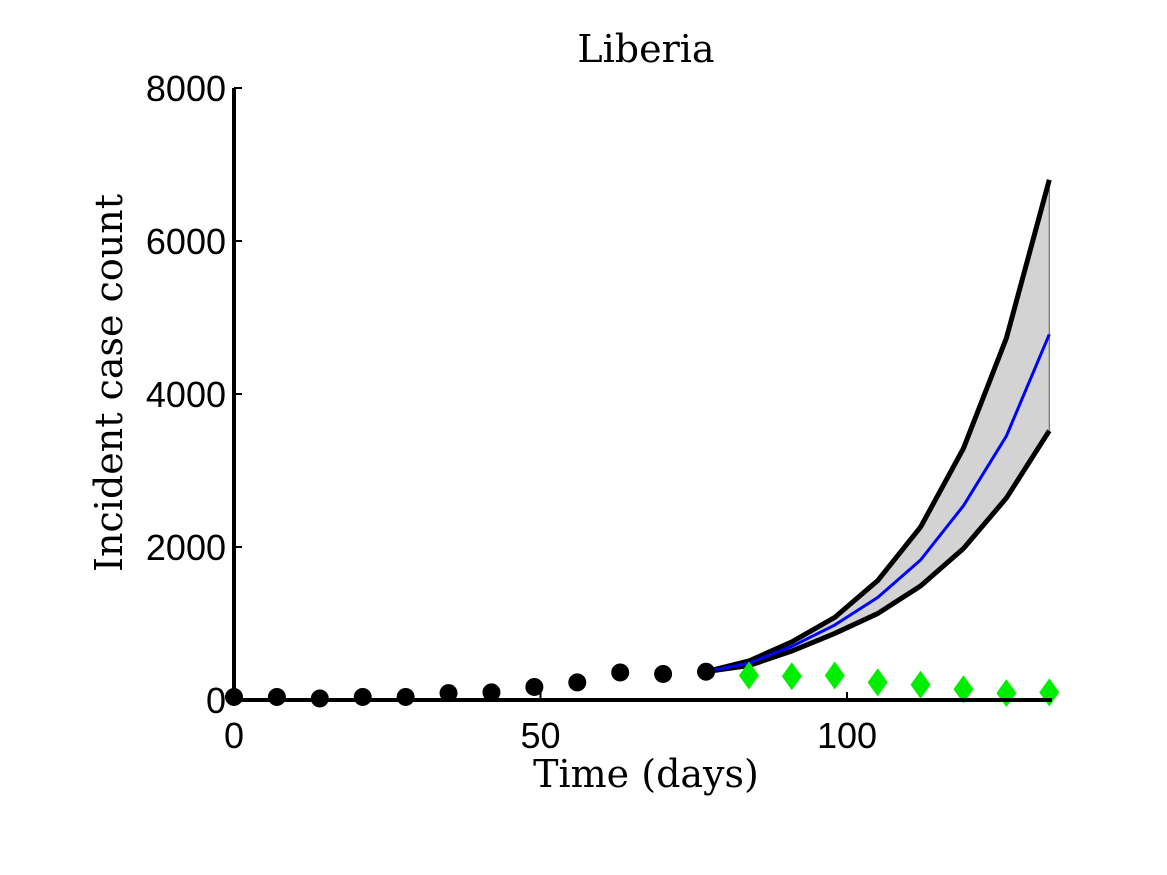 Image resolution: width=1167 pixels, height=875 pixels. I want to click on chart-title: Liberia, so click(645, 49).